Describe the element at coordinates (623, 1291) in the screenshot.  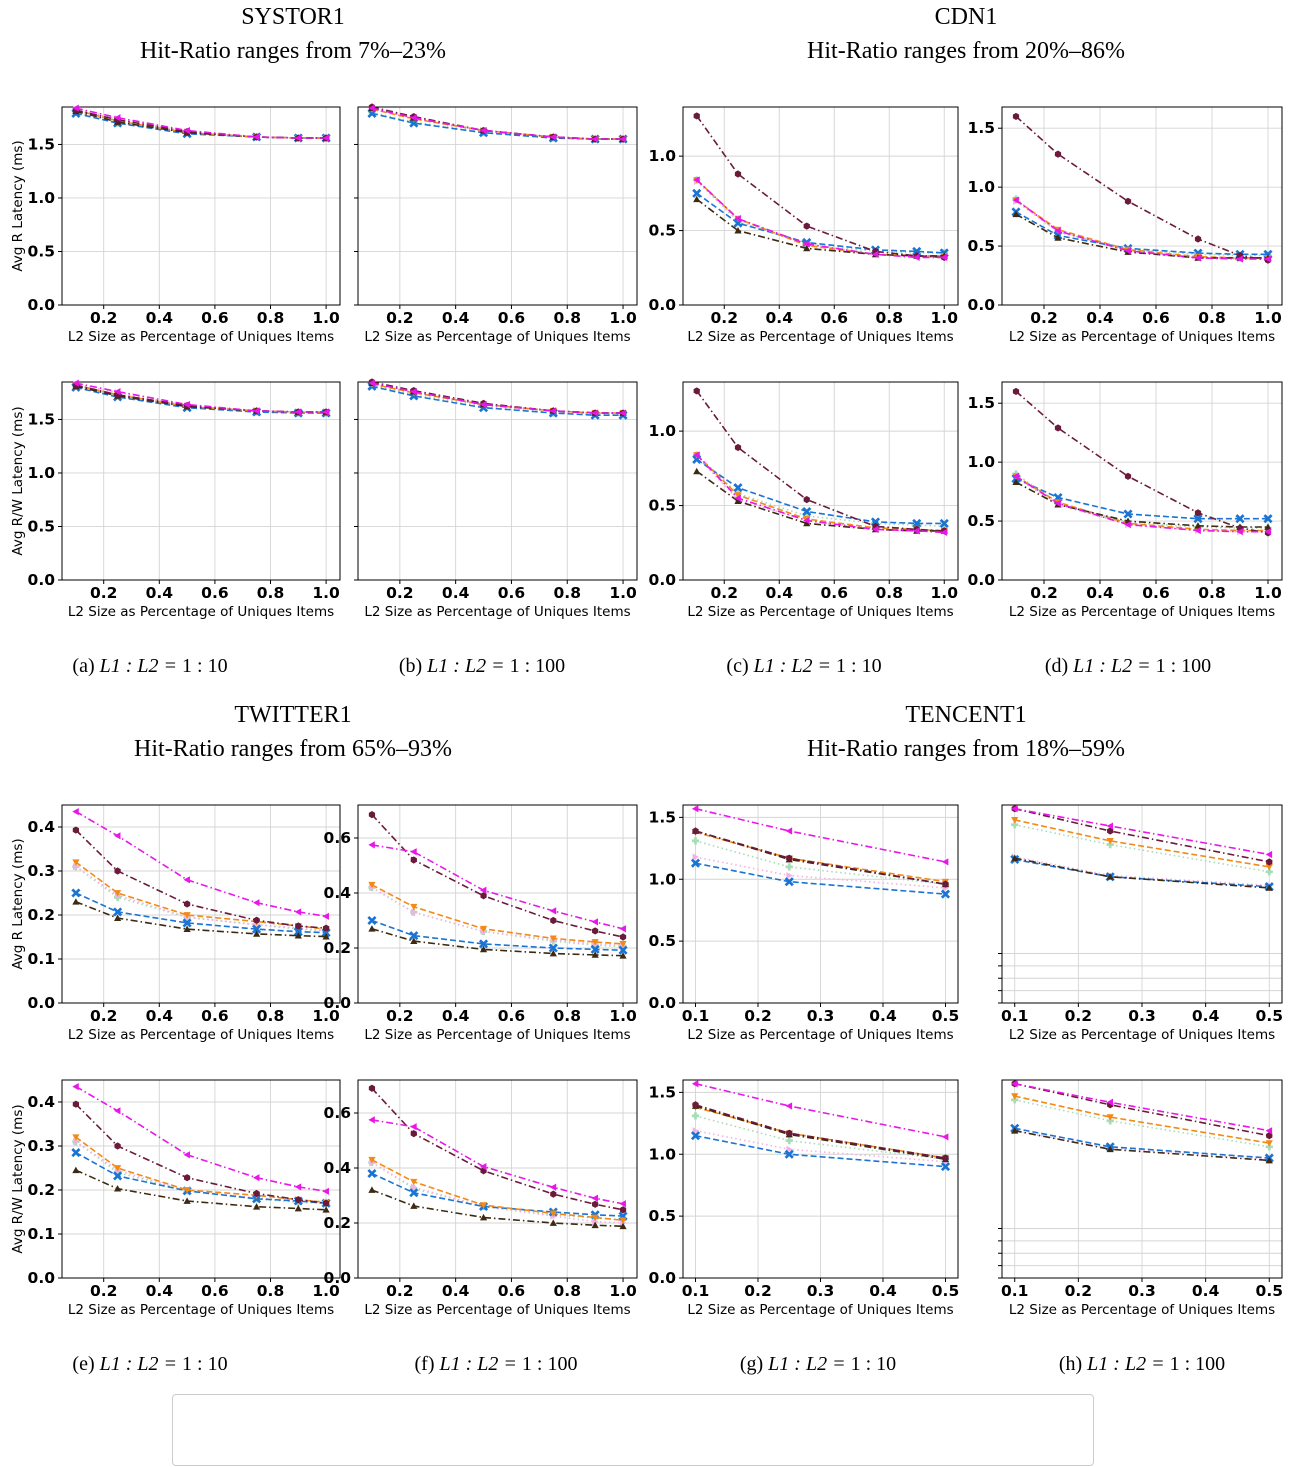
I see `x-tick-label: 1.0` at that location.